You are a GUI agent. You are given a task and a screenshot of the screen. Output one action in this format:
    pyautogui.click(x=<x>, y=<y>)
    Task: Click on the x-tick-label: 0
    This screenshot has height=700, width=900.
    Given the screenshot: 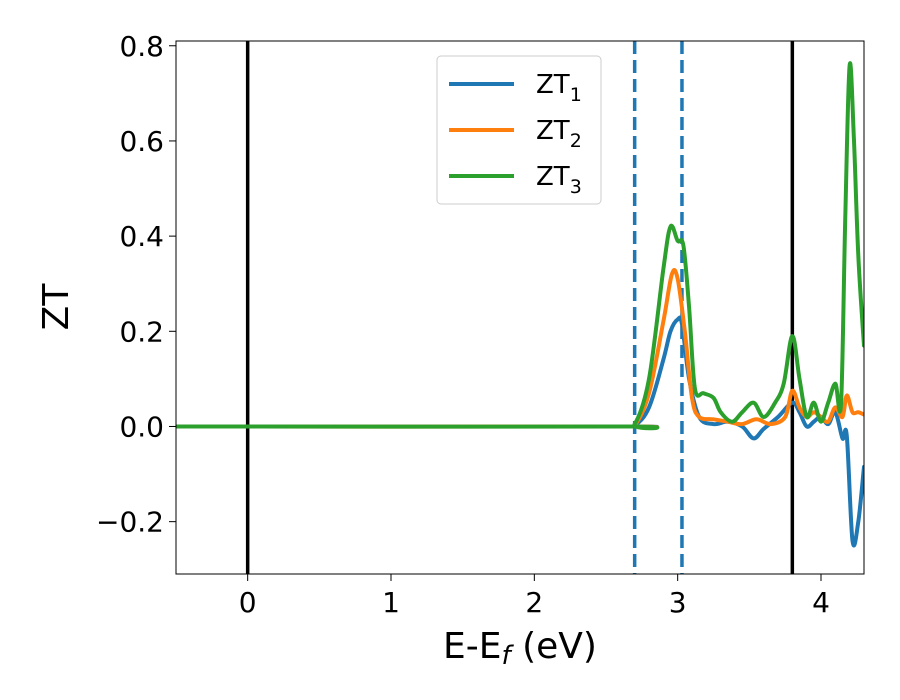 What is the action you would take?
    pyautogui.click(x=248, y=602)
    